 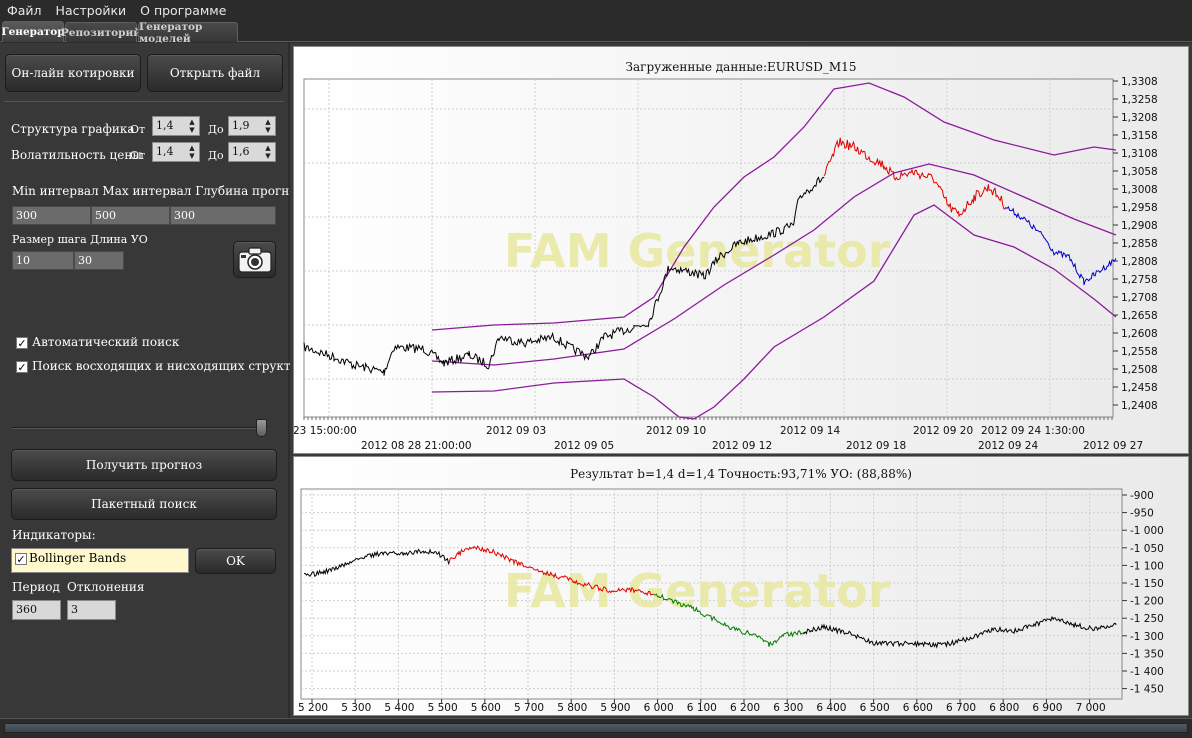 What do you see at coordinates (1139, 208) in the screenshot?
I see `y-tick-label: 1,2958` at bounding box center [1139, 208].